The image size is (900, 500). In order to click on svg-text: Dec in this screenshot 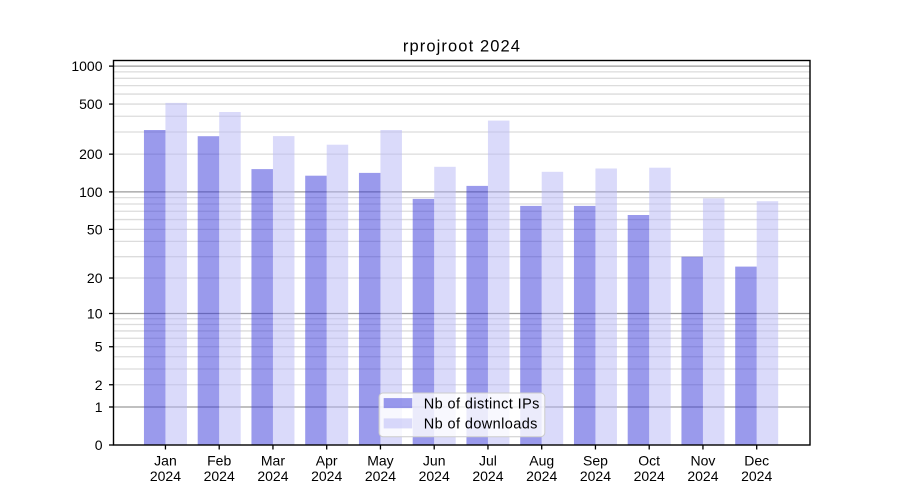, I will do `click(756, 461)`.